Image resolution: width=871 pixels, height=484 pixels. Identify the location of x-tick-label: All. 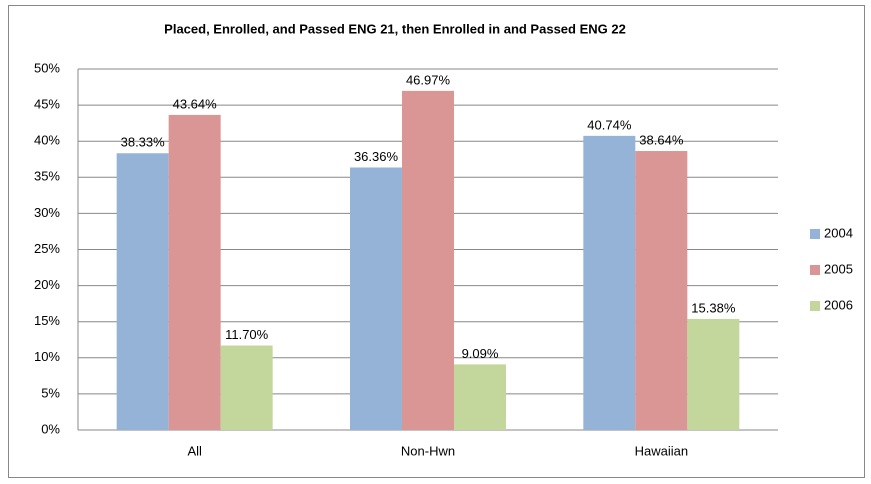
(194, 450).